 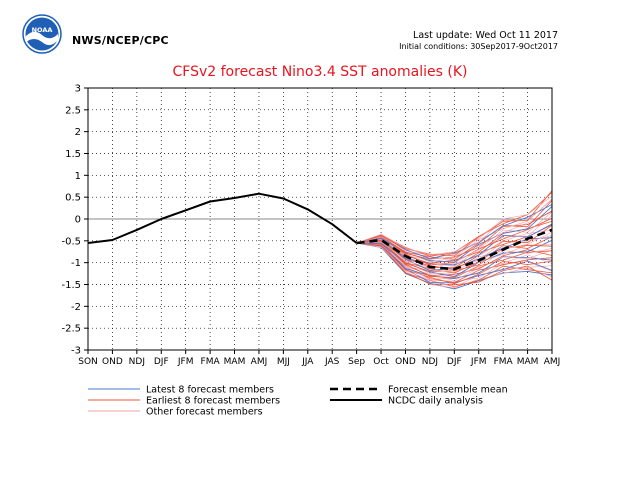 I want to click on x-tick-label: SON, so click(x=88, y=362).